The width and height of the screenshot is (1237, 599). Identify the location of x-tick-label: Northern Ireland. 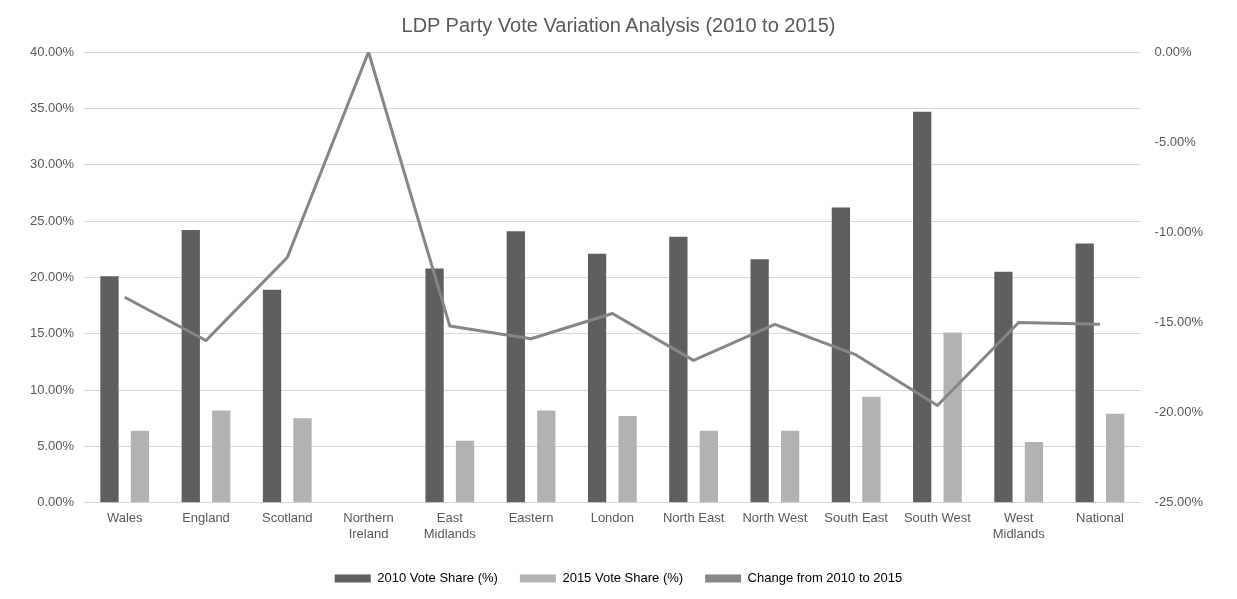
(368, 525).